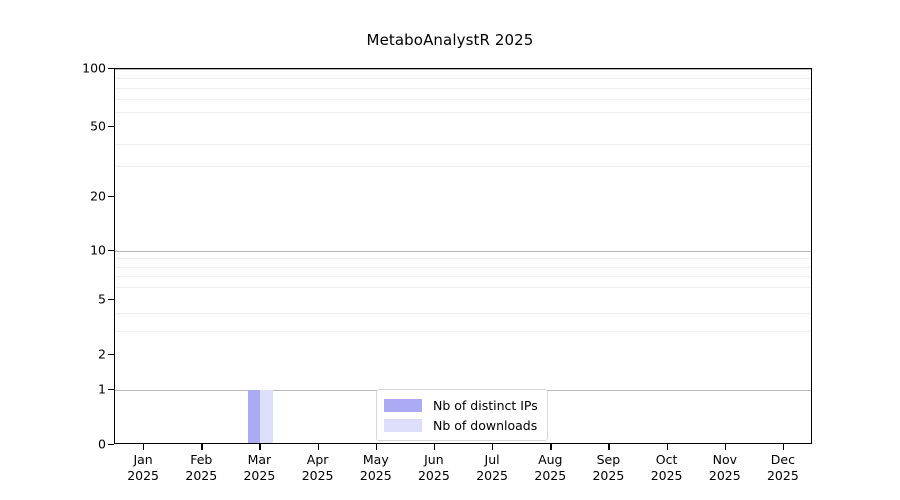  I want to click on x-tick-label: May 2025, so click(376, 468).